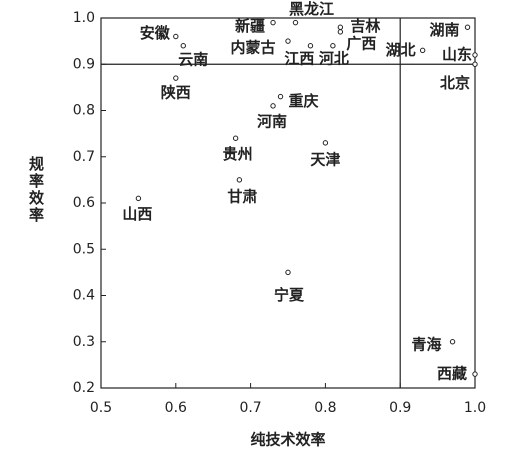 This screenshot has width=515, height=474. I want to click on point-label: 山西, so click(137, 214).